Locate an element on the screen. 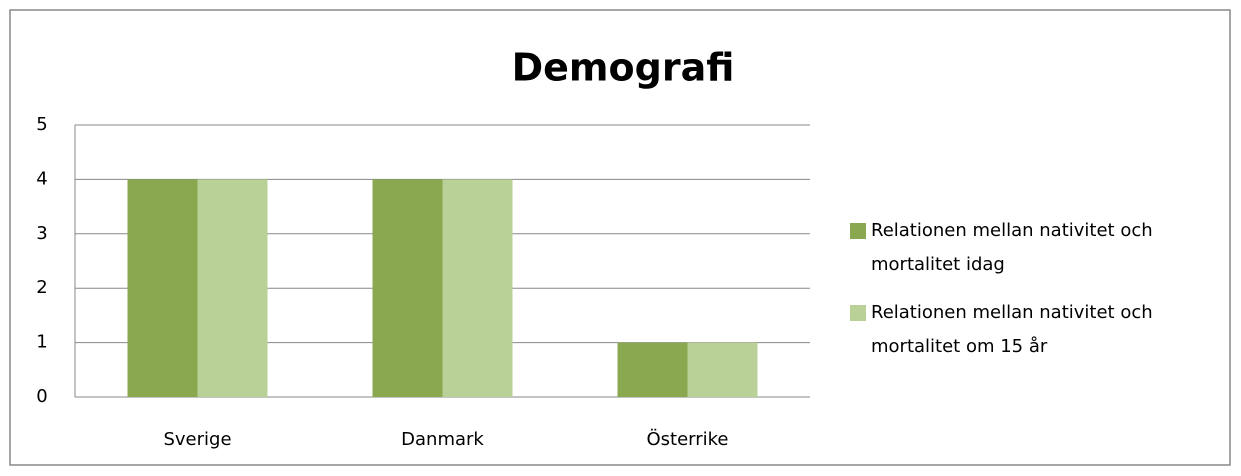 This screenshot has width=1241, height=476. y-tick-label: 5 is located at coordinates (41, 124).